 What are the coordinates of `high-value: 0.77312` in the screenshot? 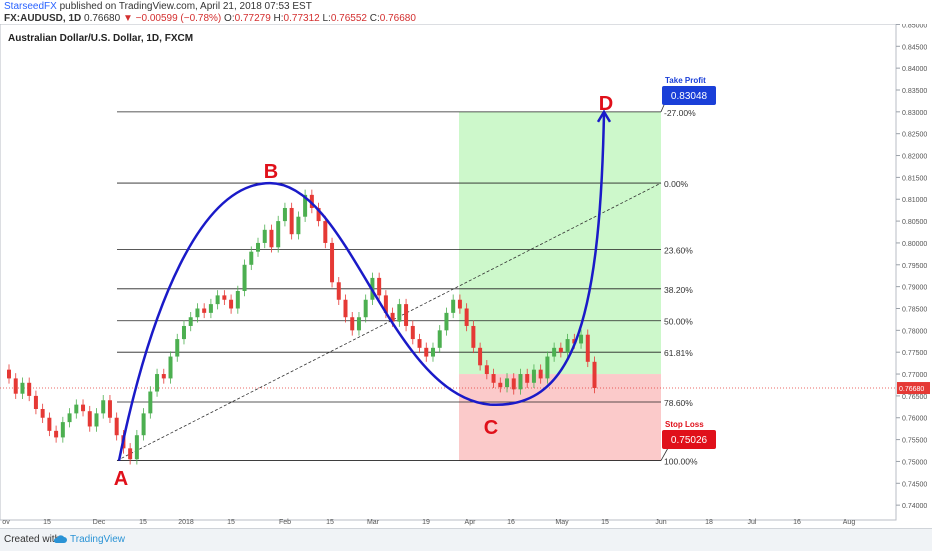 It's located at (301, 18).